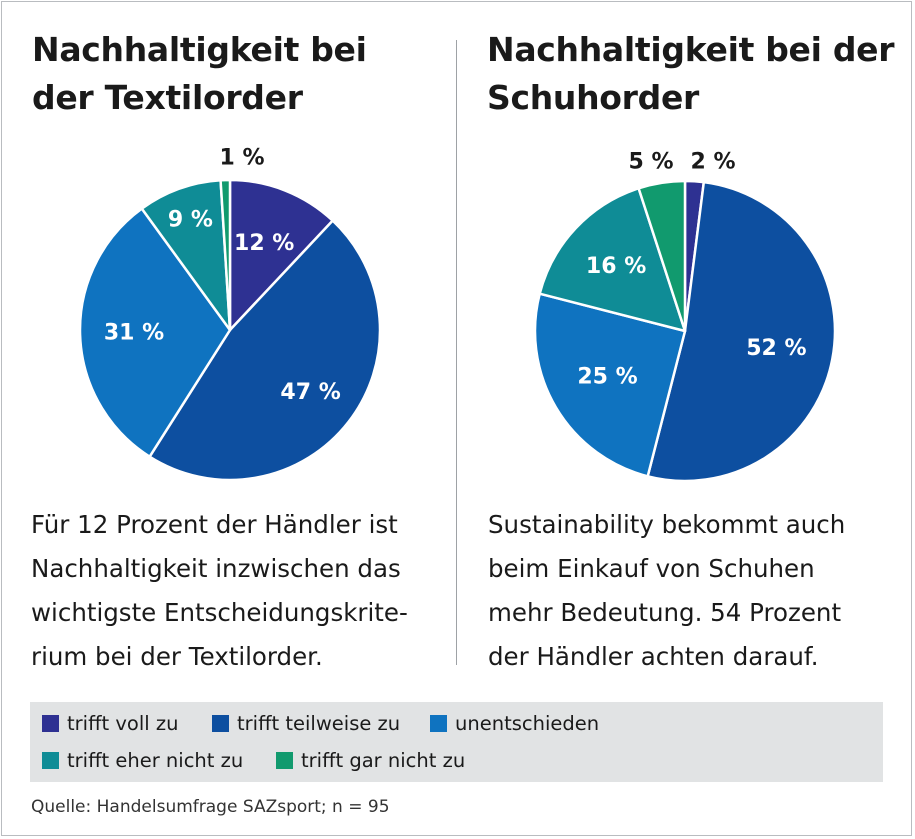  Describe the element at coordinates (134, 333) in the screenshot. I see `pie-data-label: 31 %` at that location.